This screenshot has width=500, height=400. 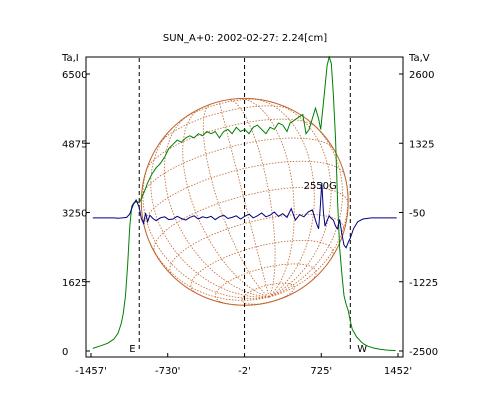 What do you see at coordinates (74, 214) in the screenshot?
I see `left-tick-label: 3250` at bounding box center [74, 214].